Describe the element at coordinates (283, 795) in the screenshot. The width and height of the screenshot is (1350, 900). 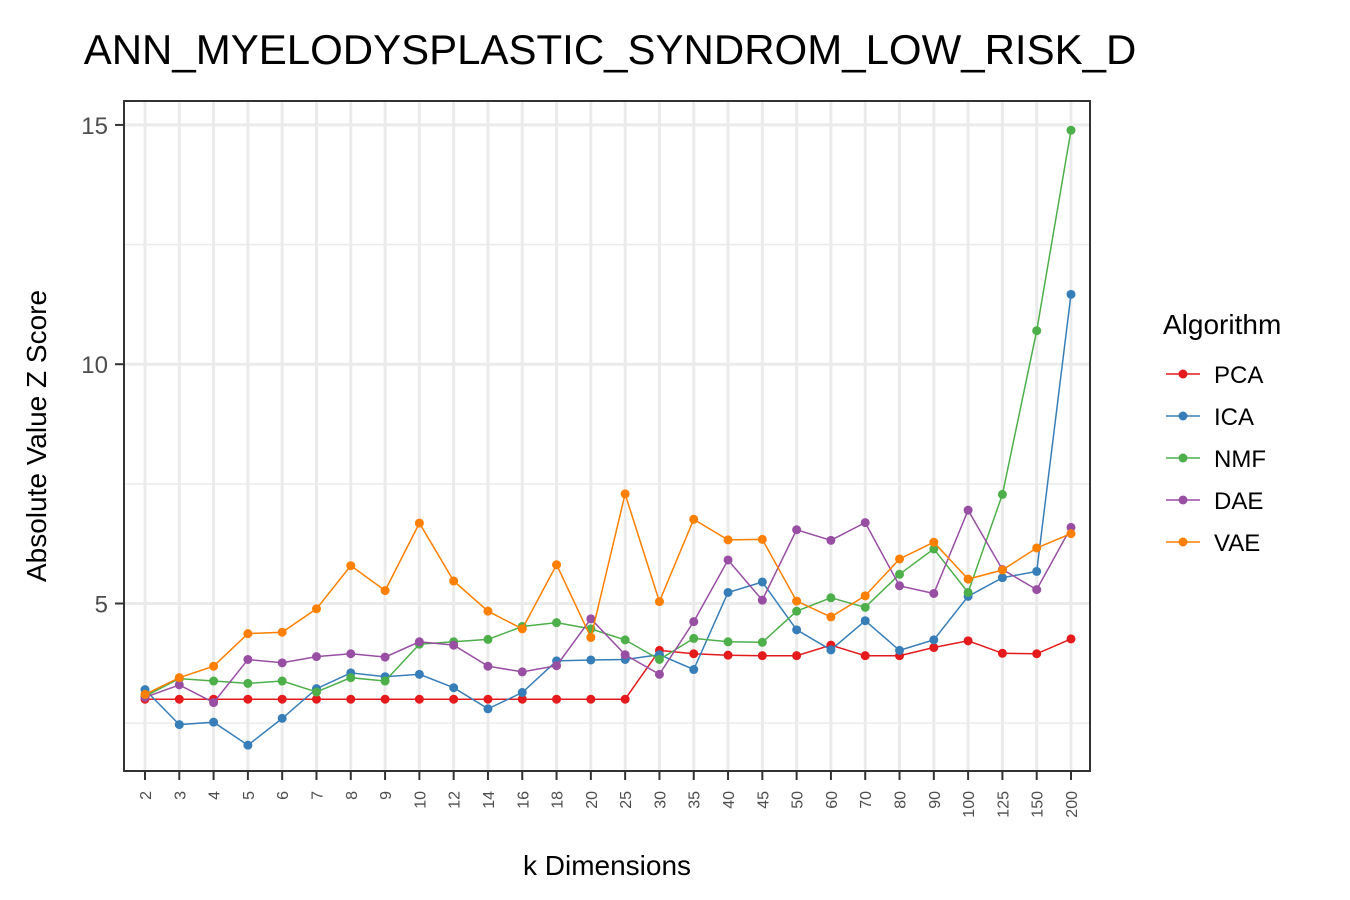
I see `x-tick-label: 6` at that location.